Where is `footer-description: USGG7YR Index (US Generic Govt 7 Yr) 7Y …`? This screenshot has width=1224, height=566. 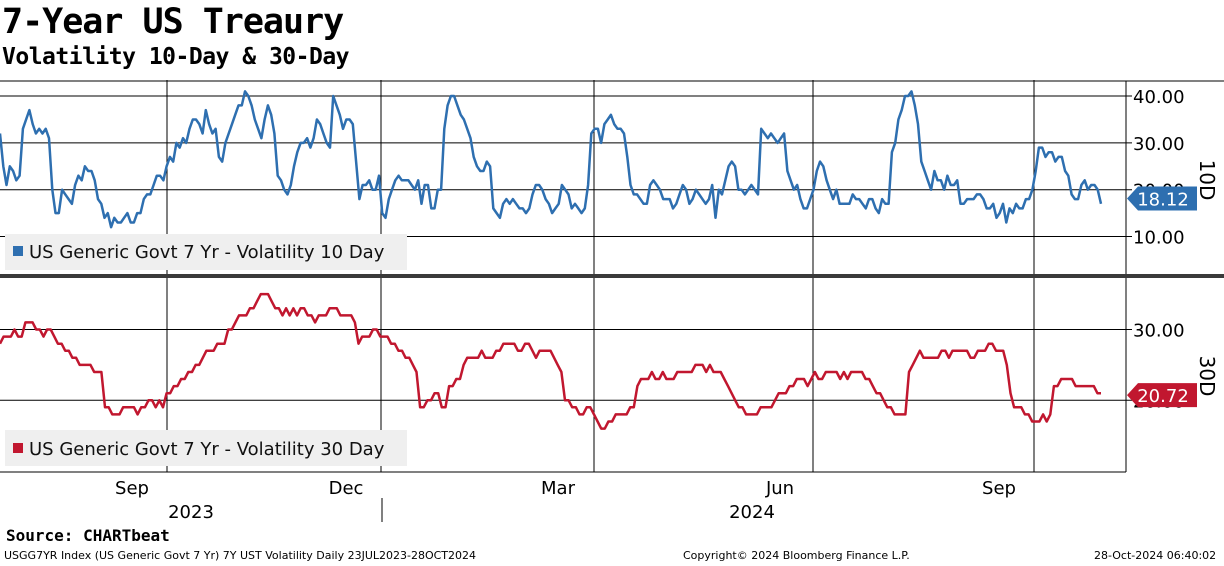 footer-description: USGG7YR Index (US Generic Govt 7 Yr) 7Y … is located at coordinates (240, 555).